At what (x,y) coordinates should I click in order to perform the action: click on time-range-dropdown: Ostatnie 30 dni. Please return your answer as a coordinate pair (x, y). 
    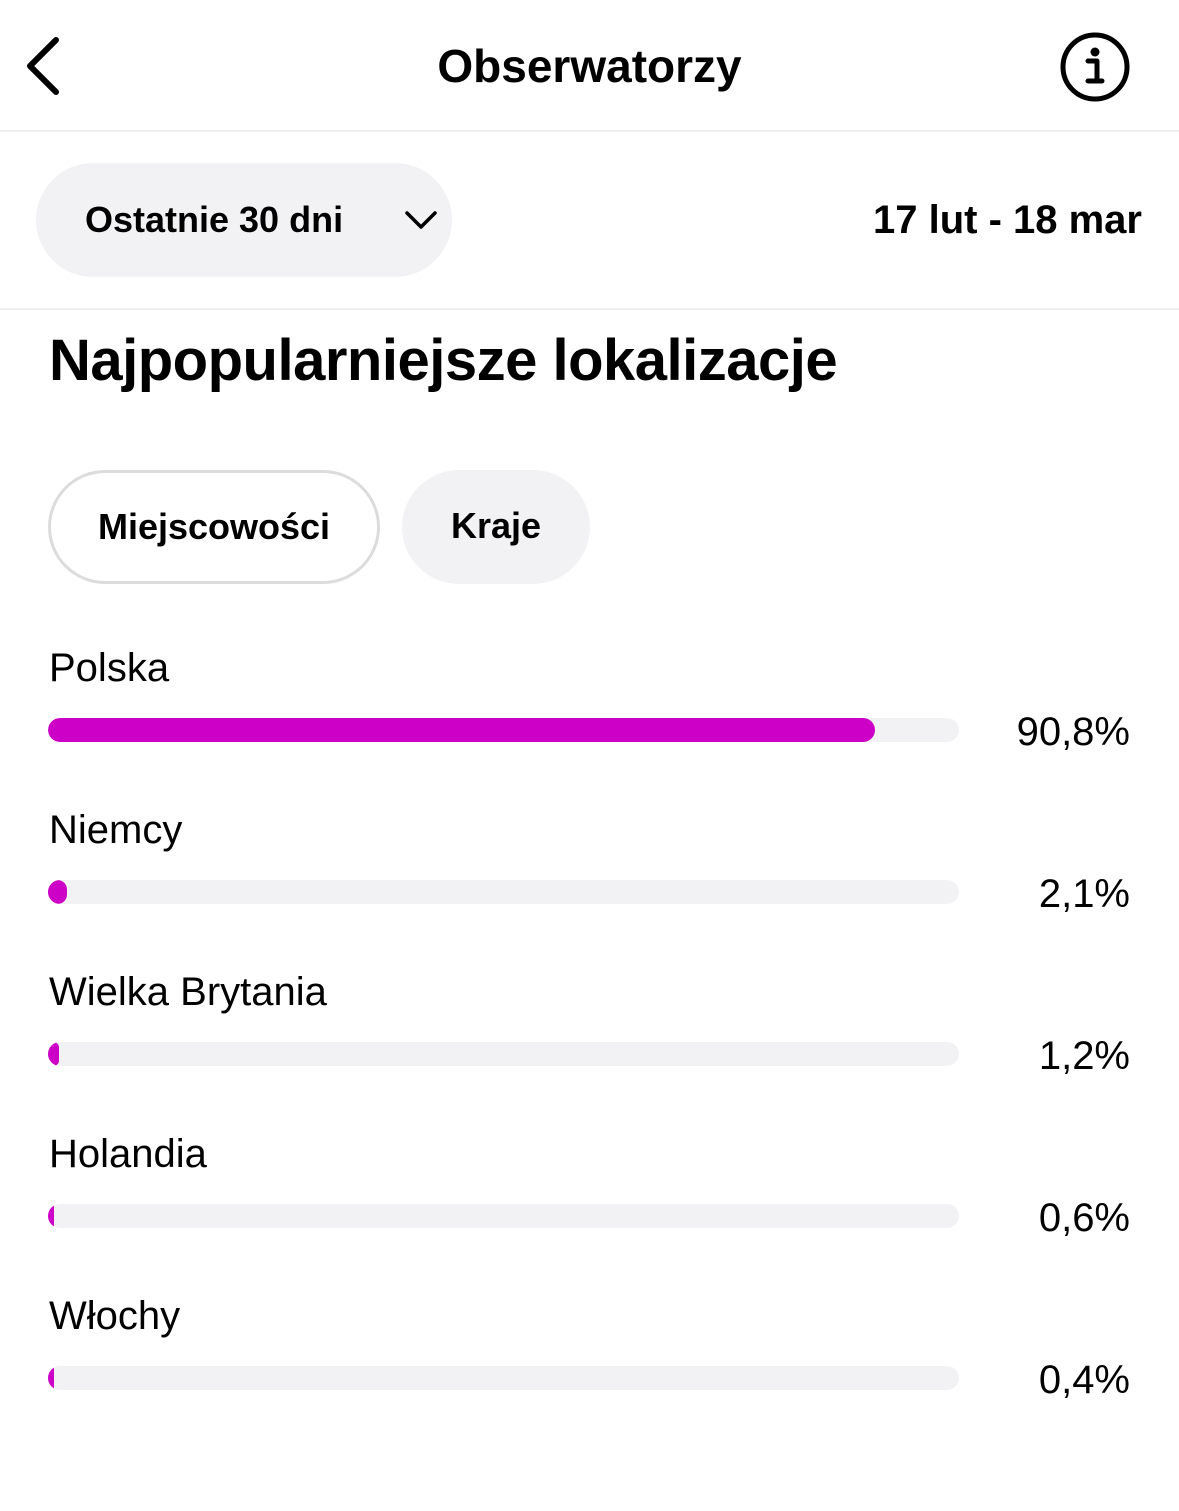
    Looking at the image, I should click on (244, 220).